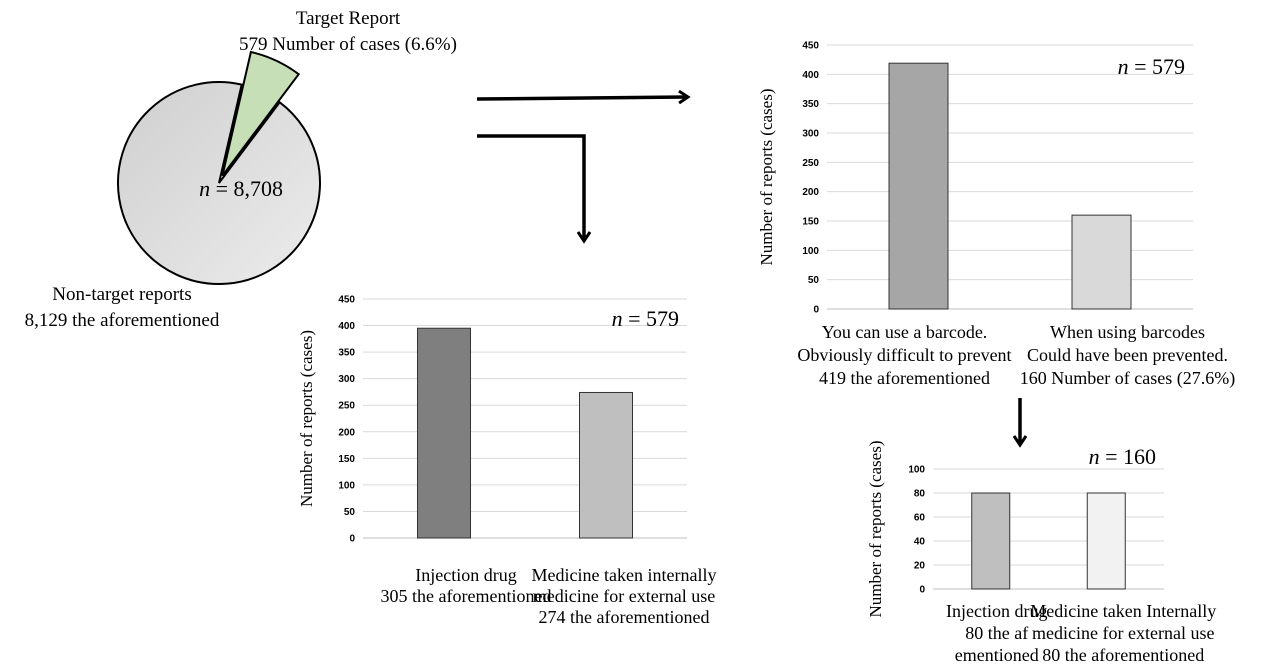 The width and height of the screenshot is (1272, 668). I want to click on category-label: When using barcodes, so click(1127, 332).